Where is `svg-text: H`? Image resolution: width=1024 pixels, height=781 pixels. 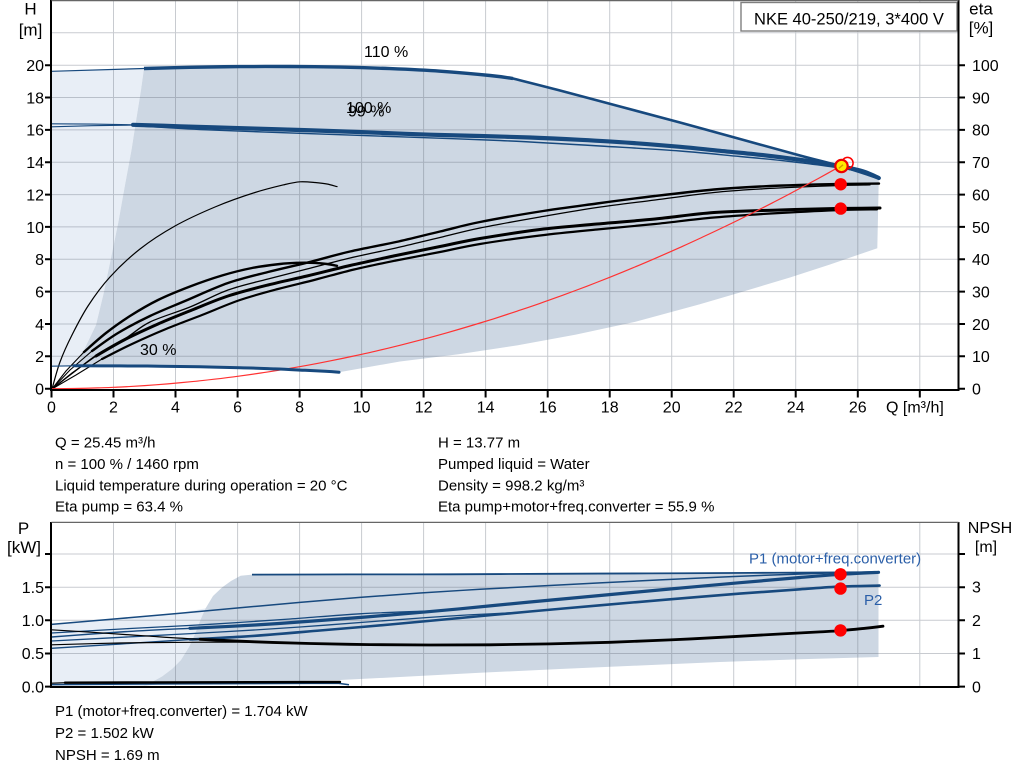 svg-text: H is located at coordinates (30, 9).